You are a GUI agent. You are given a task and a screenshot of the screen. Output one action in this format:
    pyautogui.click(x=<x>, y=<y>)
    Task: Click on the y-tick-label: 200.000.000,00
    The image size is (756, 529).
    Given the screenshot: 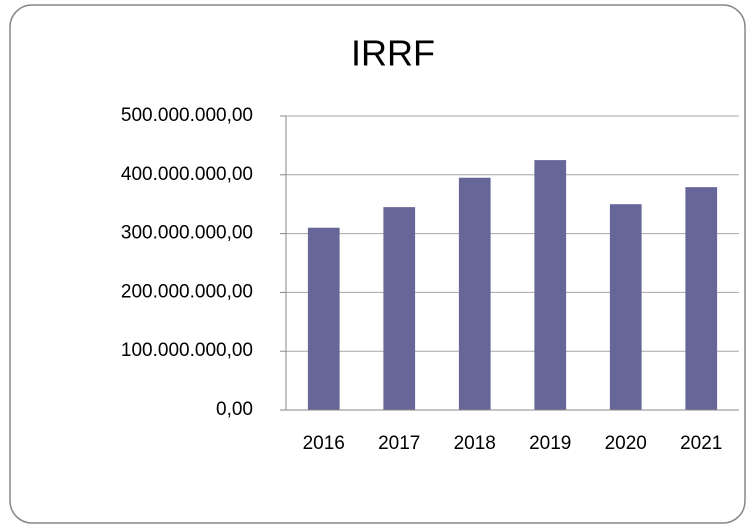 What is the action you would take?
    pyautogui.click(x=187, y=291)
    